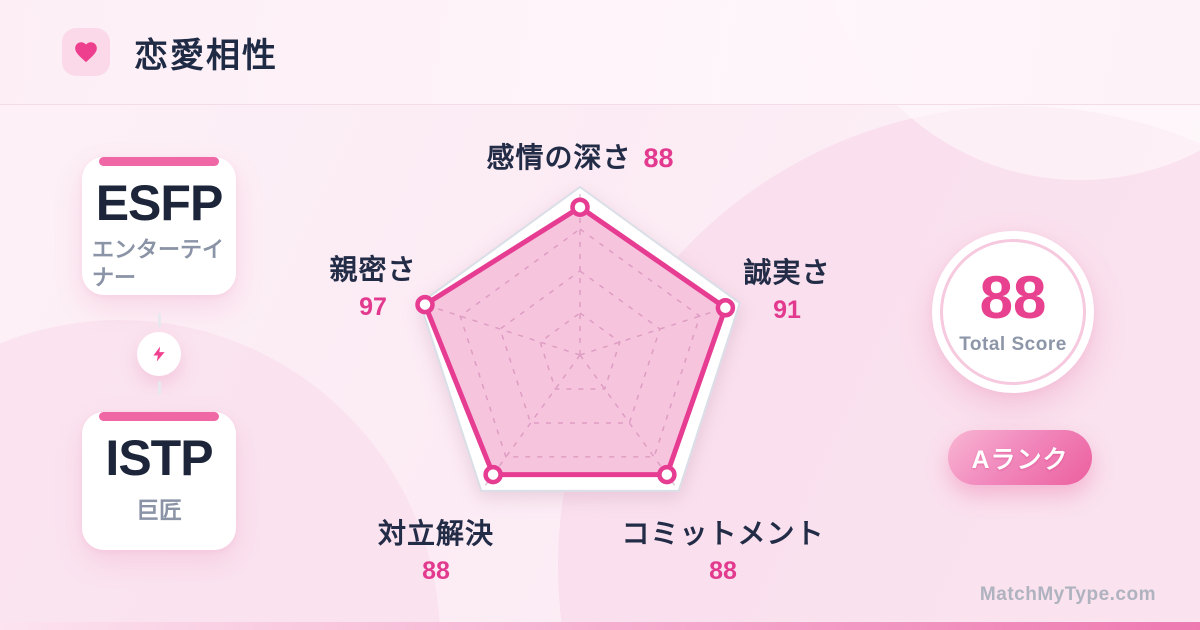 The height and width of the screenshot is (630, 1200). I want to click on axis-intimacy: 親密さ 97, so click(373, 285).